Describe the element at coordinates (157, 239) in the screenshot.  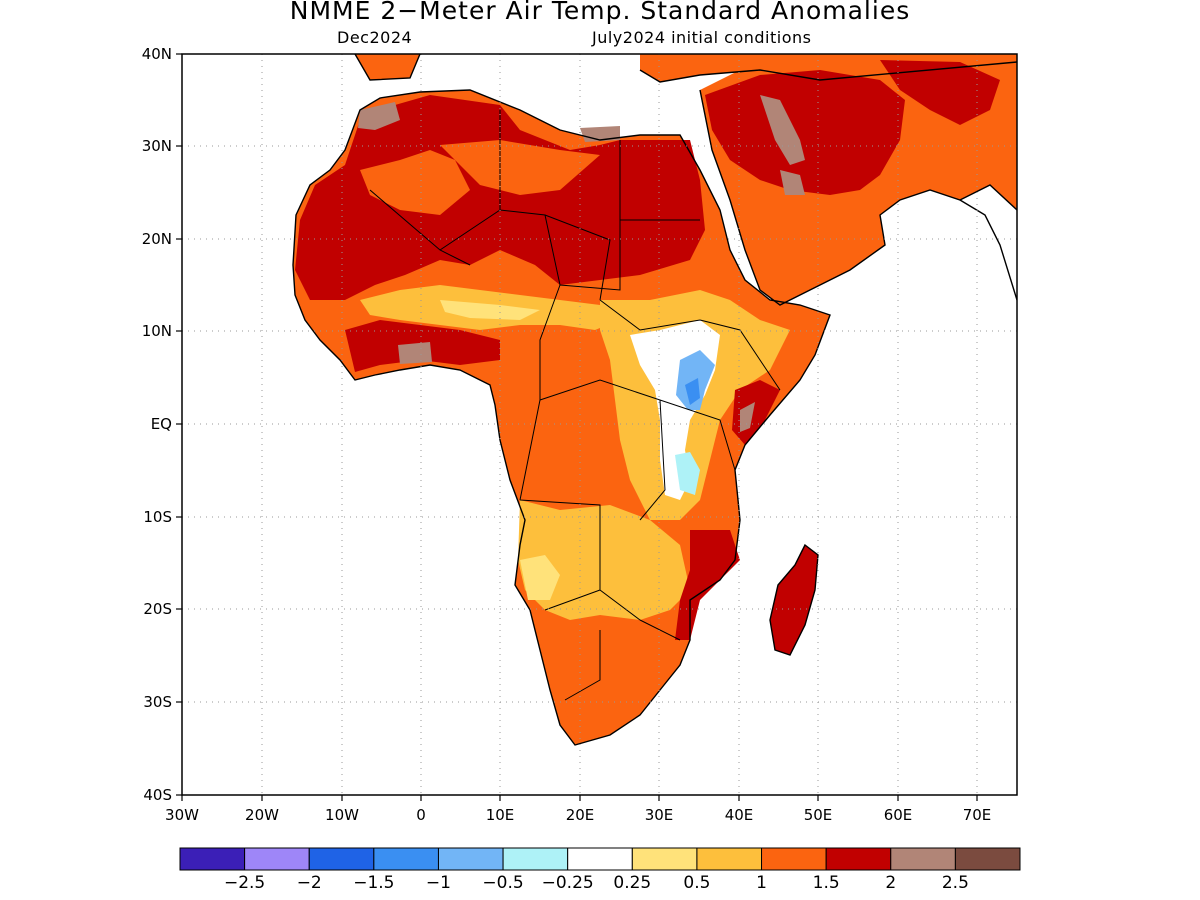
I see `lat-label-20n: 20N` at that location.